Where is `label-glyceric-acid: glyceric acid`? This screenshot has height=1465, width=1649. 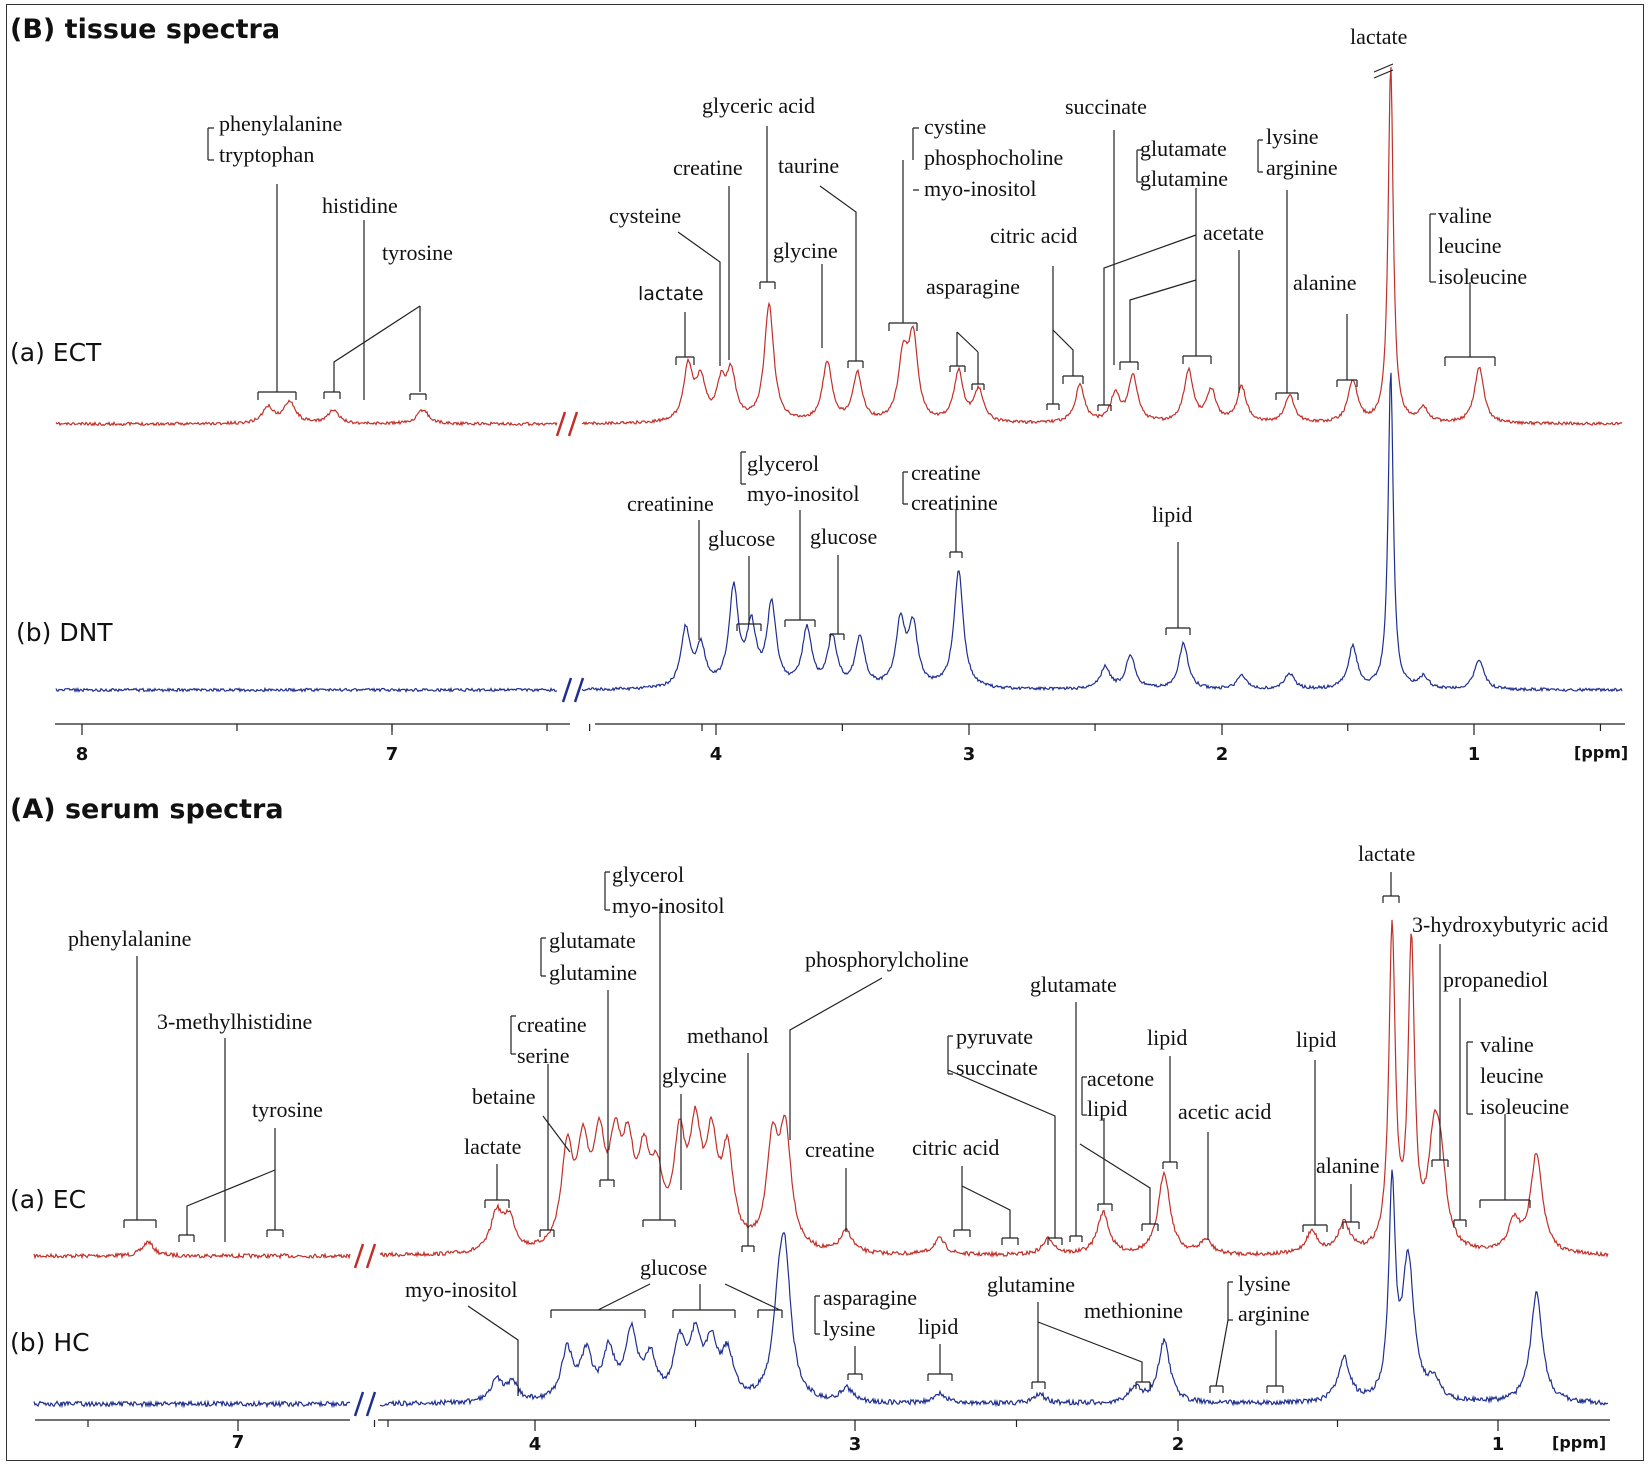 label-glyceric-acid: glyceric acid is located at coordinates (758, 105).